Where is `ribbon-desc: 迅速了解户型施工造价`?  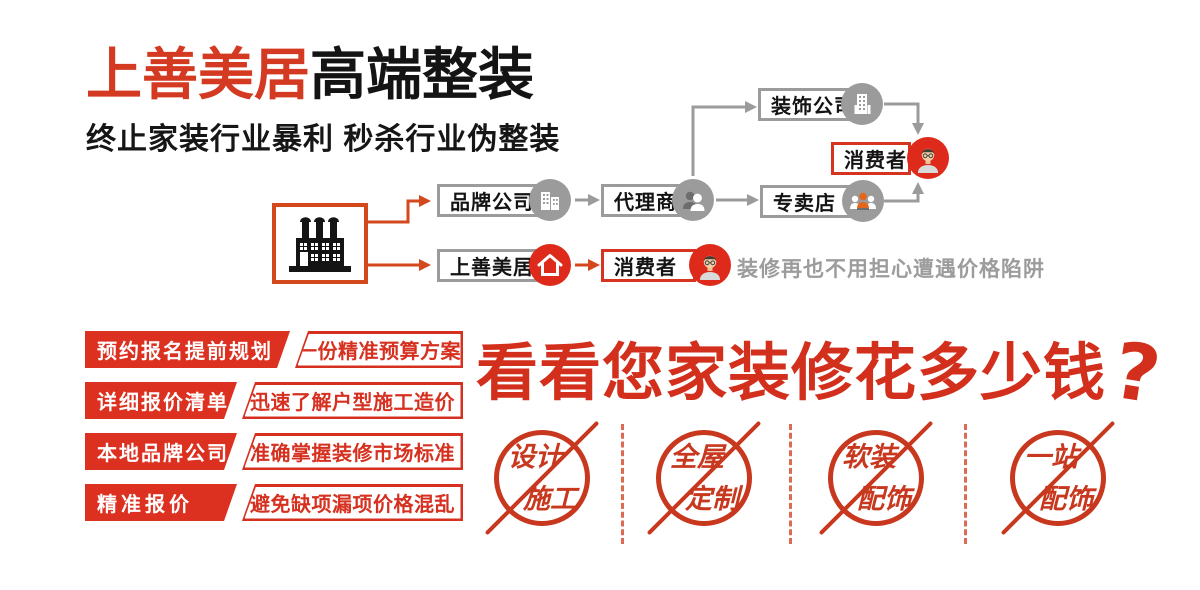
ribbon-desc: 迅速了解户型施工造价 is located at coordinates (352, 400).